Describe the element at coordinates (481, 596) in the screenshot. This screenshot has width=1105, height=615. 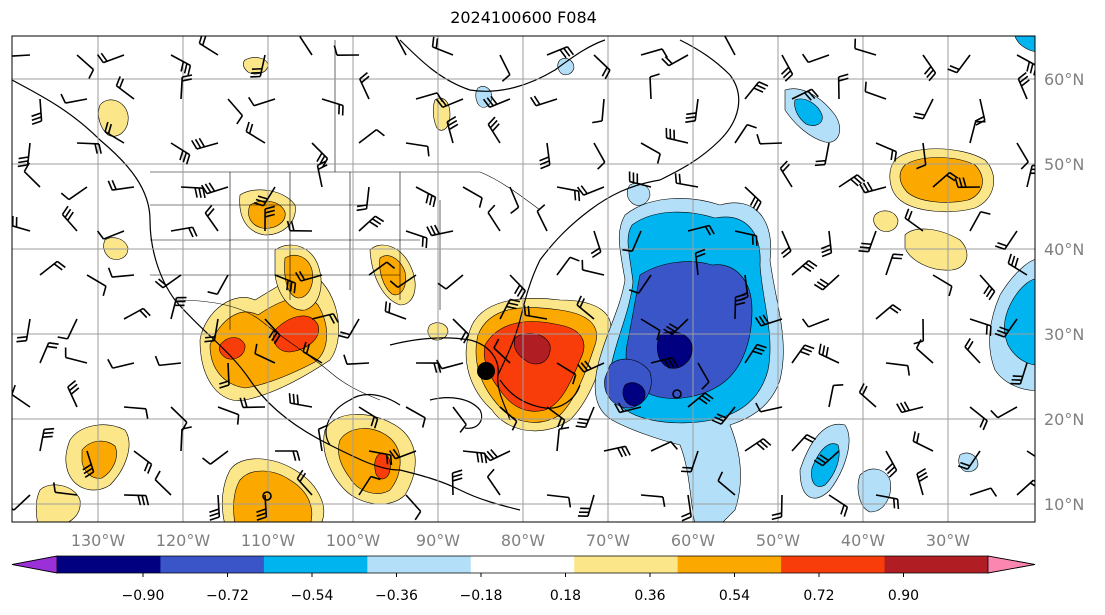
I see `colorbar-tick-label: −0.18` at that location.